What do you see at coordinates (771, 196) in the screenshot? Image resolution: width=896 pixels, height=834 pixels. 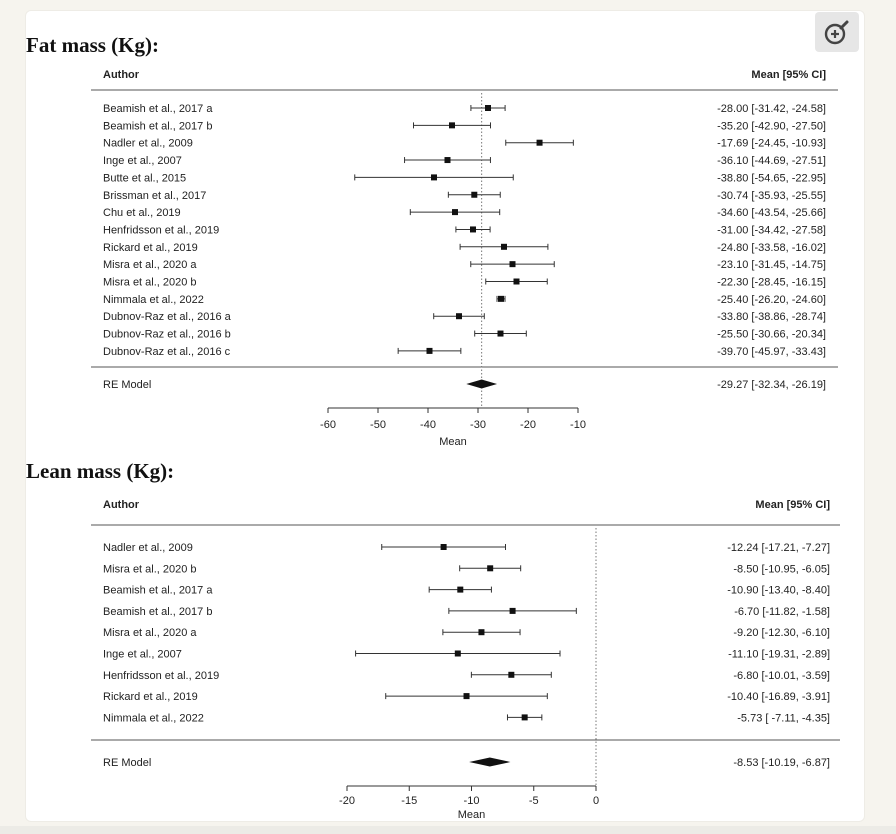 I see `study-ci-label: -30.74 [-35.93, -25.55]` at bounding box center [771, 196].